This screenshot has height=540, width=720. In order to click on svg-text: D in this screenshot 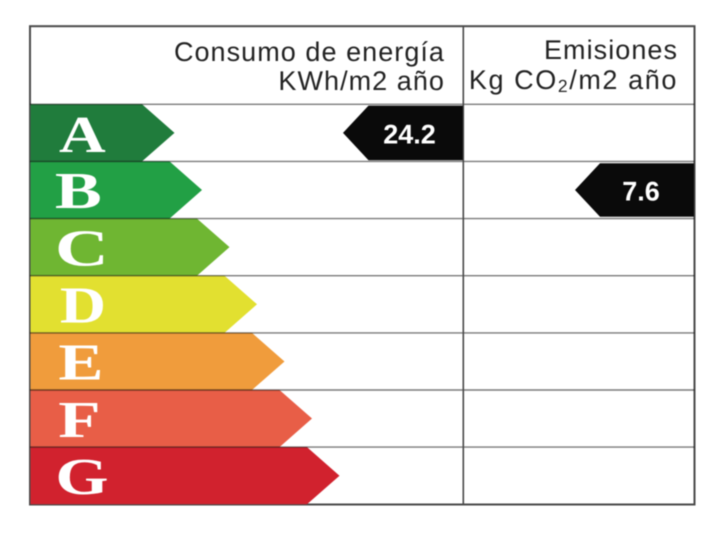, I will do `click(83, 306)`.